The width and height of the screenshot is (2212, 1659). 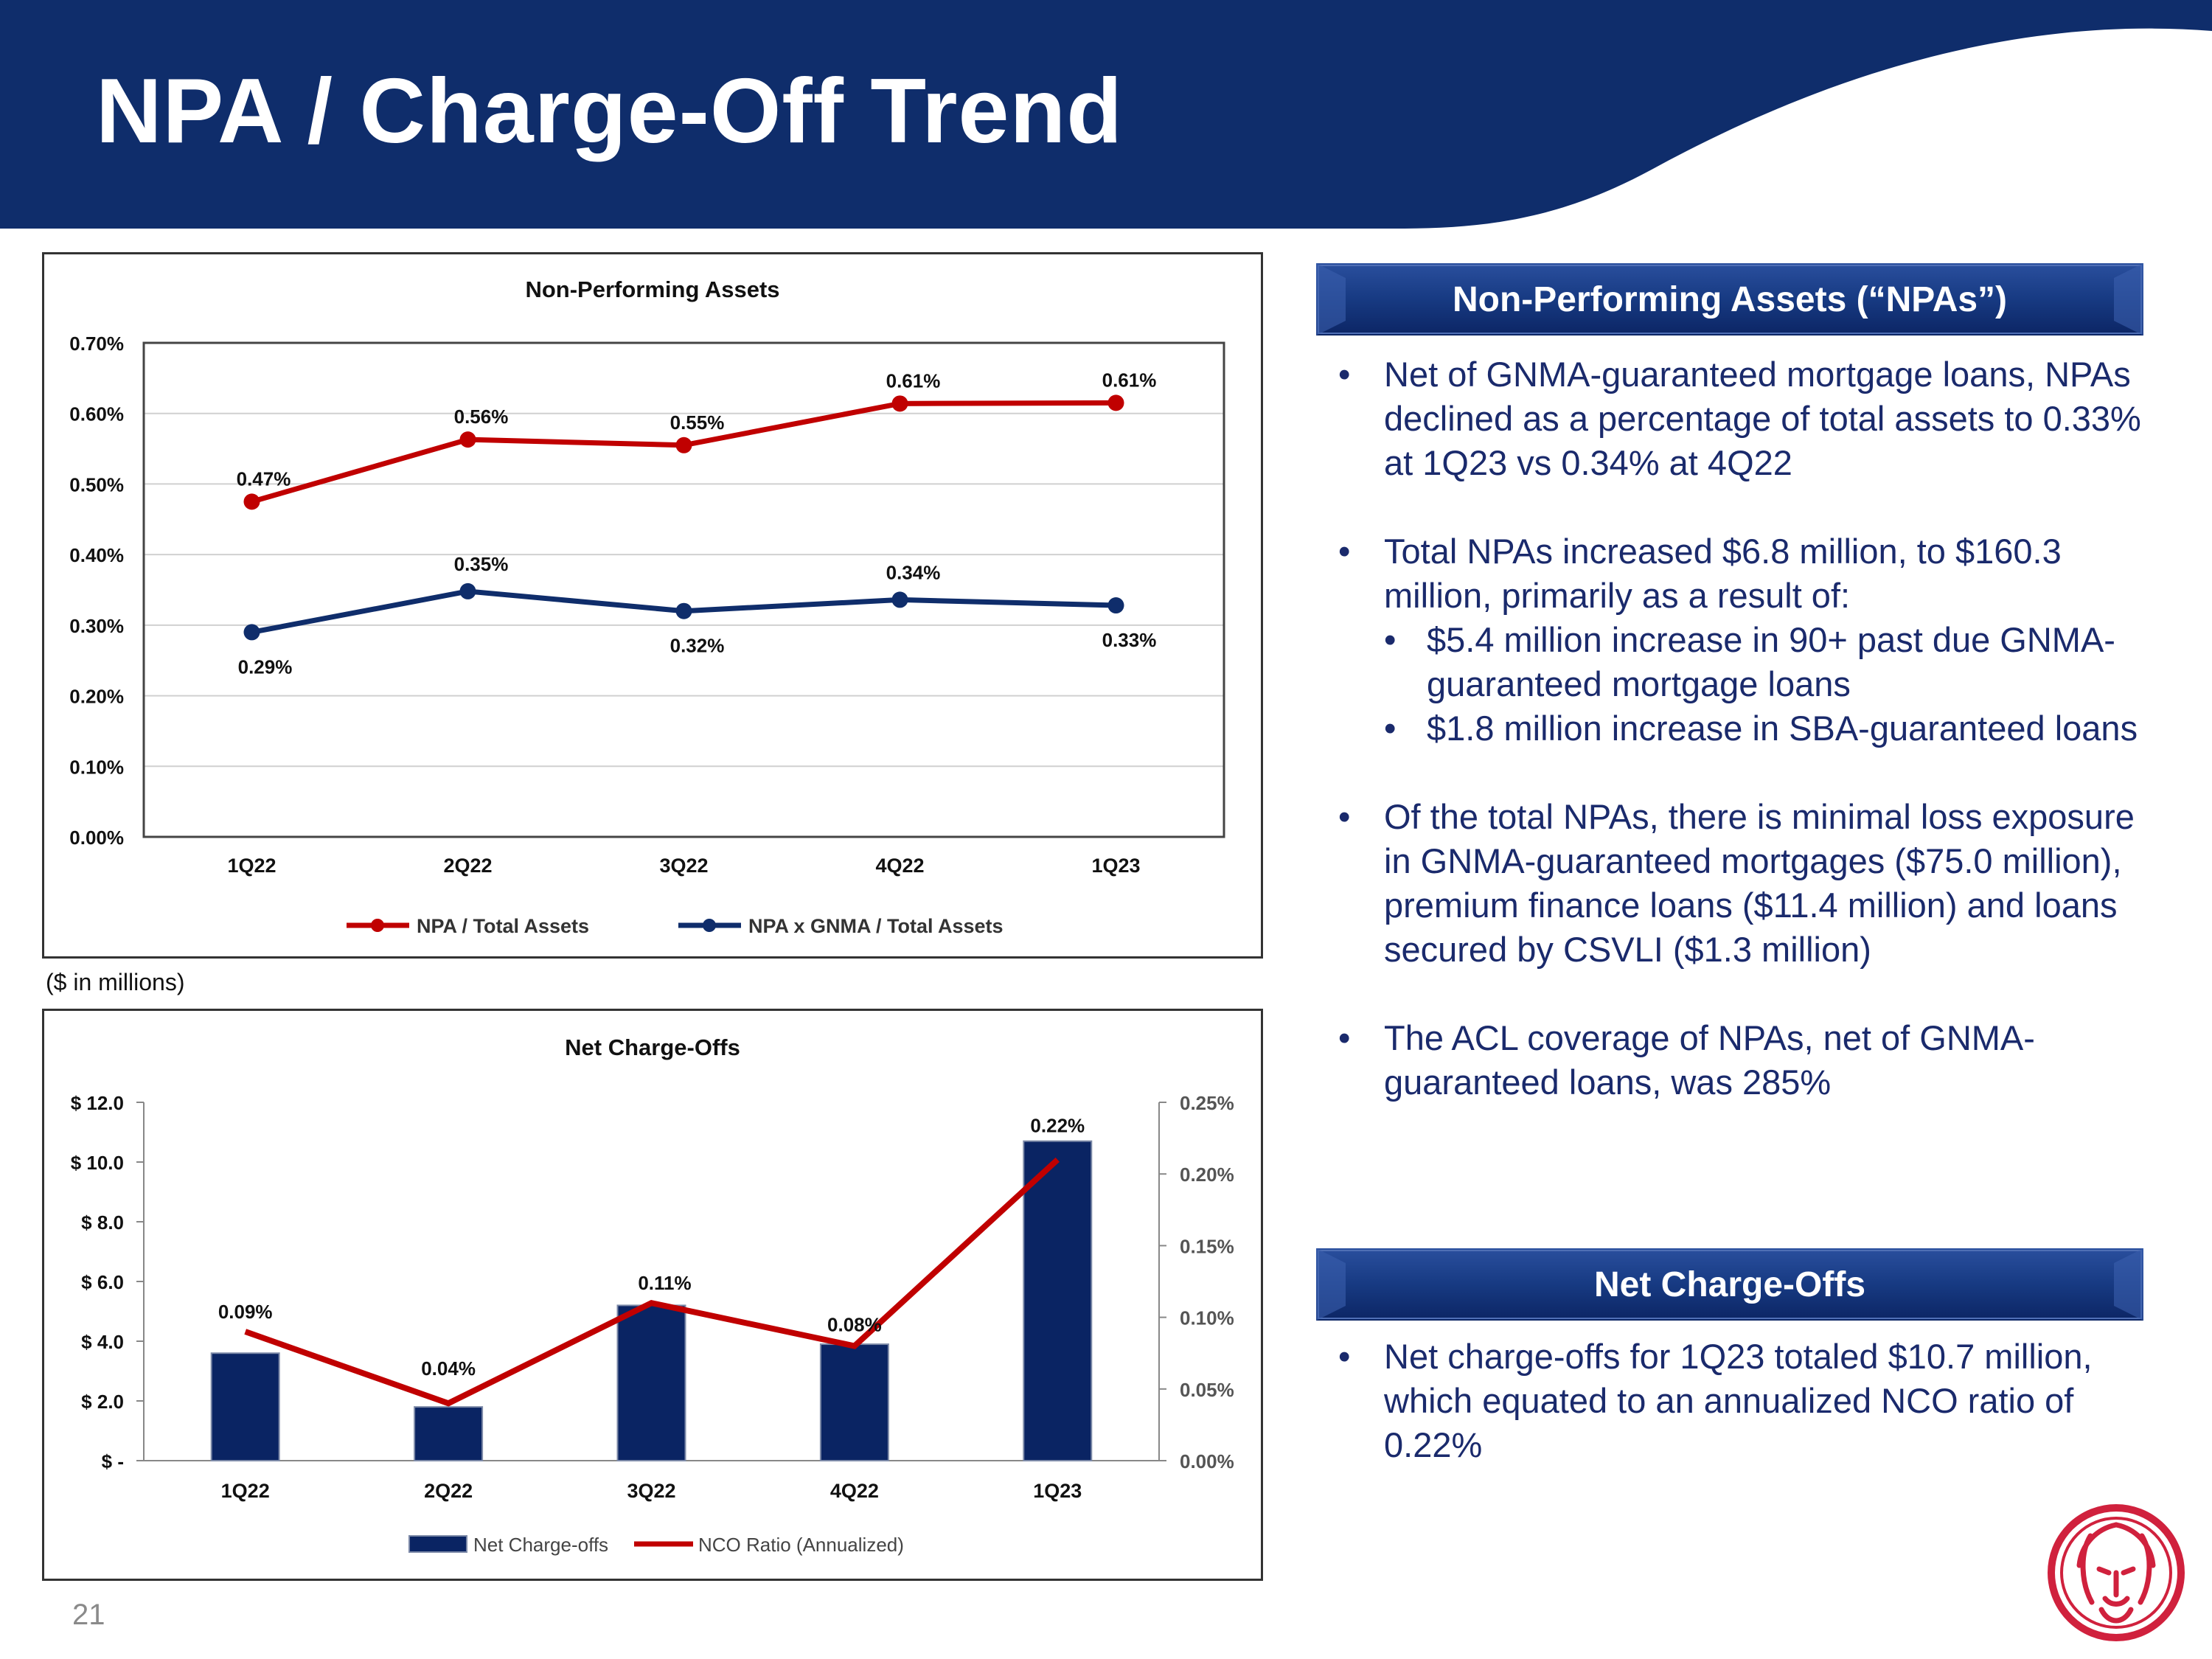 I want to click on nco-x-tick-label: 1Q22, so click(x=245, y=1491).